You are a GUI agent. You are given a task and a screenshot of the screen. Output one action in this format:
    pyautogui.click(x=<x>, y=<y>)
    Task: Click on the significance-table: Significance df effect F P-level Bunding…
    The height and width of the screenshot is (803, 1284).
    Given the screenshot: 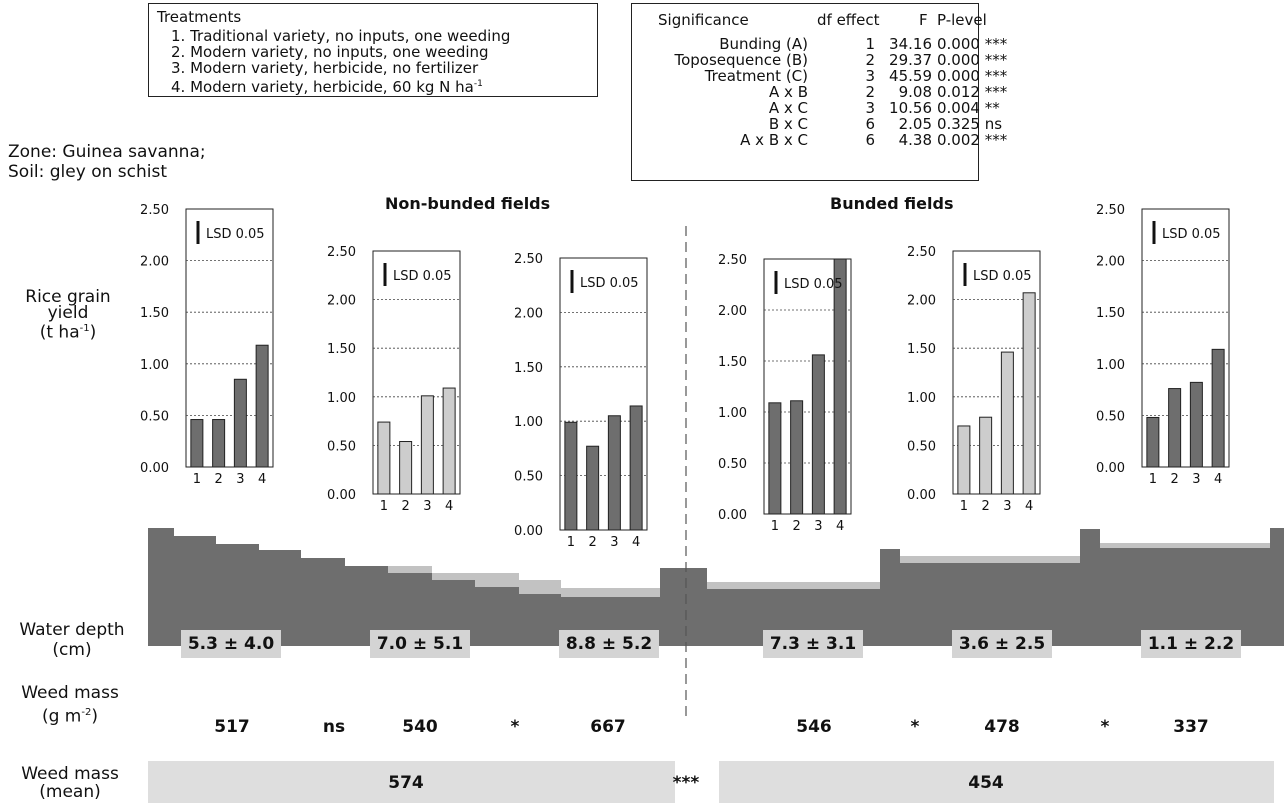 What is the action you would take?
    pyautogui.click(x=819, y=92)
    